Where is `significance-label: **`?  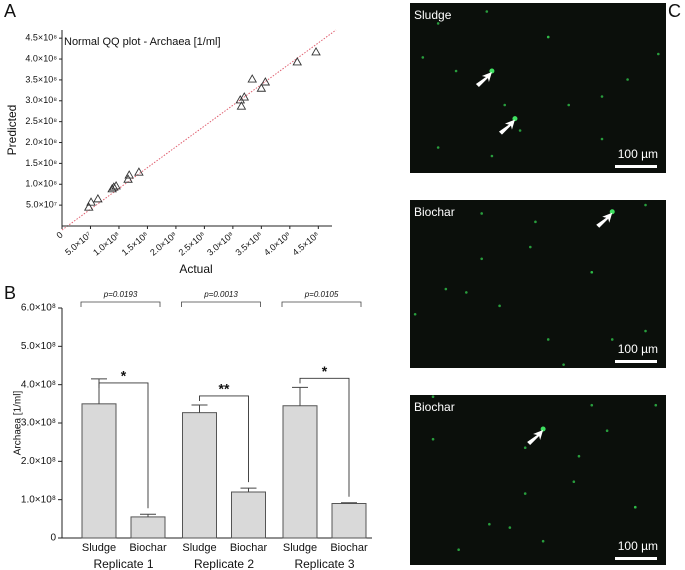 significance-label: ** is located at coordinates (224, 389).